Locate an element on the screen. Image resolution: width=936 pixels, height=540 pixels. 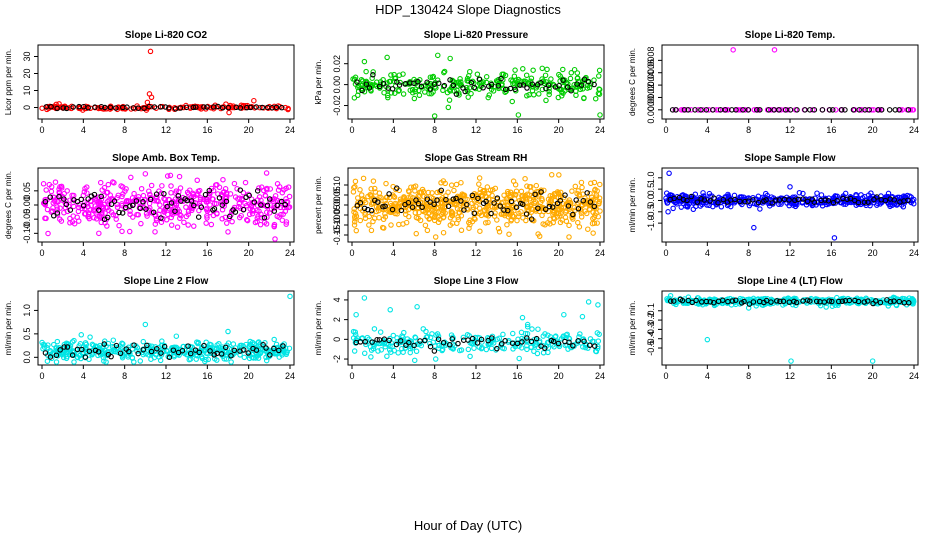
y-tick-label: 0.0004 is located at coordinates (651, 85).